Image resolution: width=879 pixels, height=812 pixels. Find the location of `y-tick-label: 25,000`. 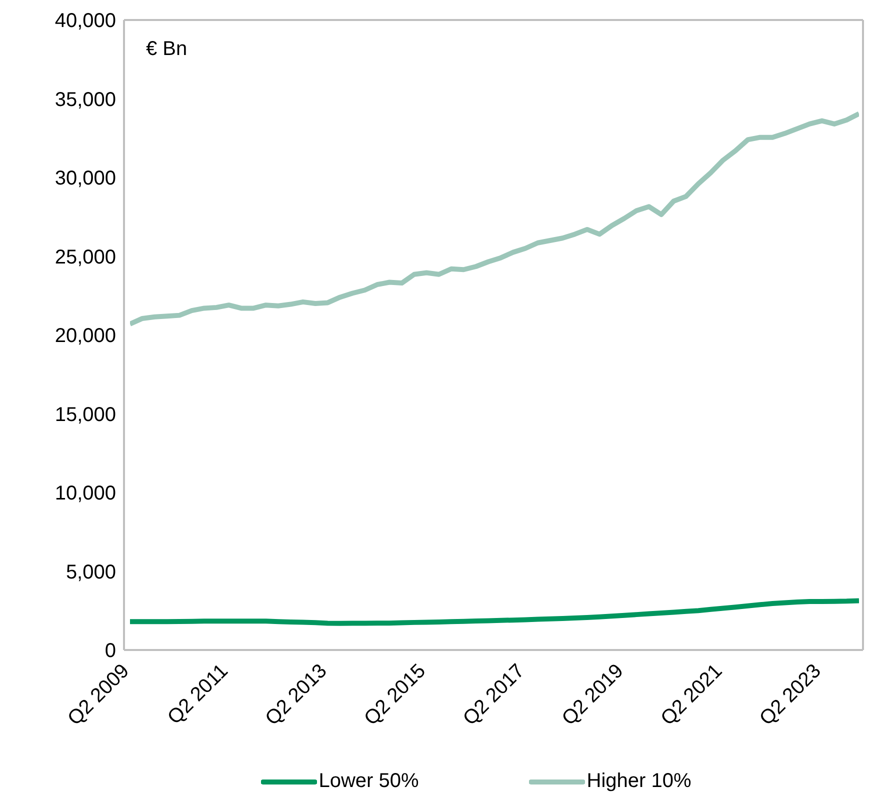

y-tick-label: 25,000 is located at coordinates (85, 257).